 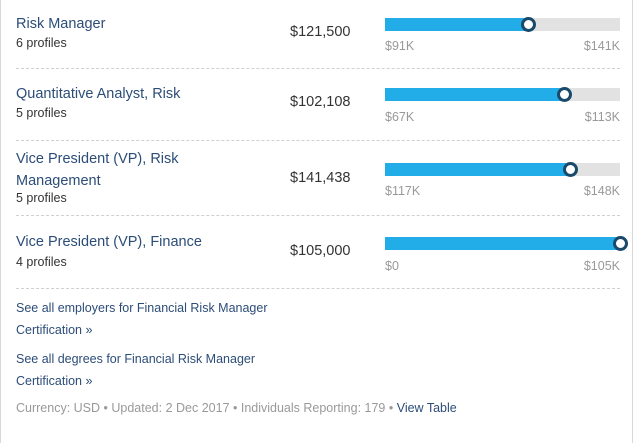 I want to click on job-title-link: Risk Manager, so click(x=61, y=24).